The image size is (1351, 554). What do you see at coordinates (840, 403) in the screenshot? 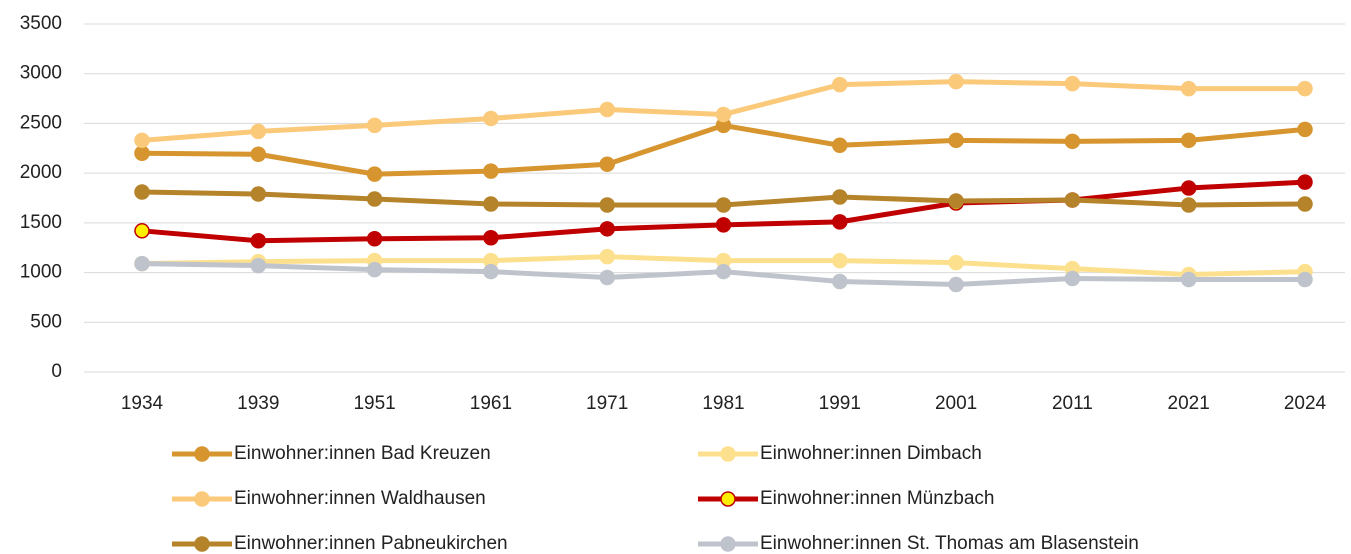
I see `x-tick-label: 1991` at bounding box center [840, 403].